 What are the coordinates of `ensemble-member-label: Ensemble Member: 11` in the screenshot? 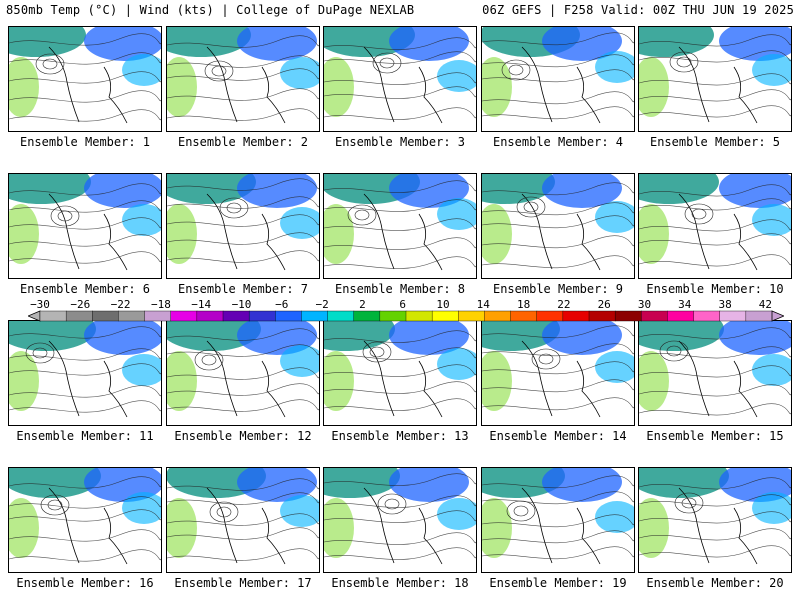 It's located at (85, 436).